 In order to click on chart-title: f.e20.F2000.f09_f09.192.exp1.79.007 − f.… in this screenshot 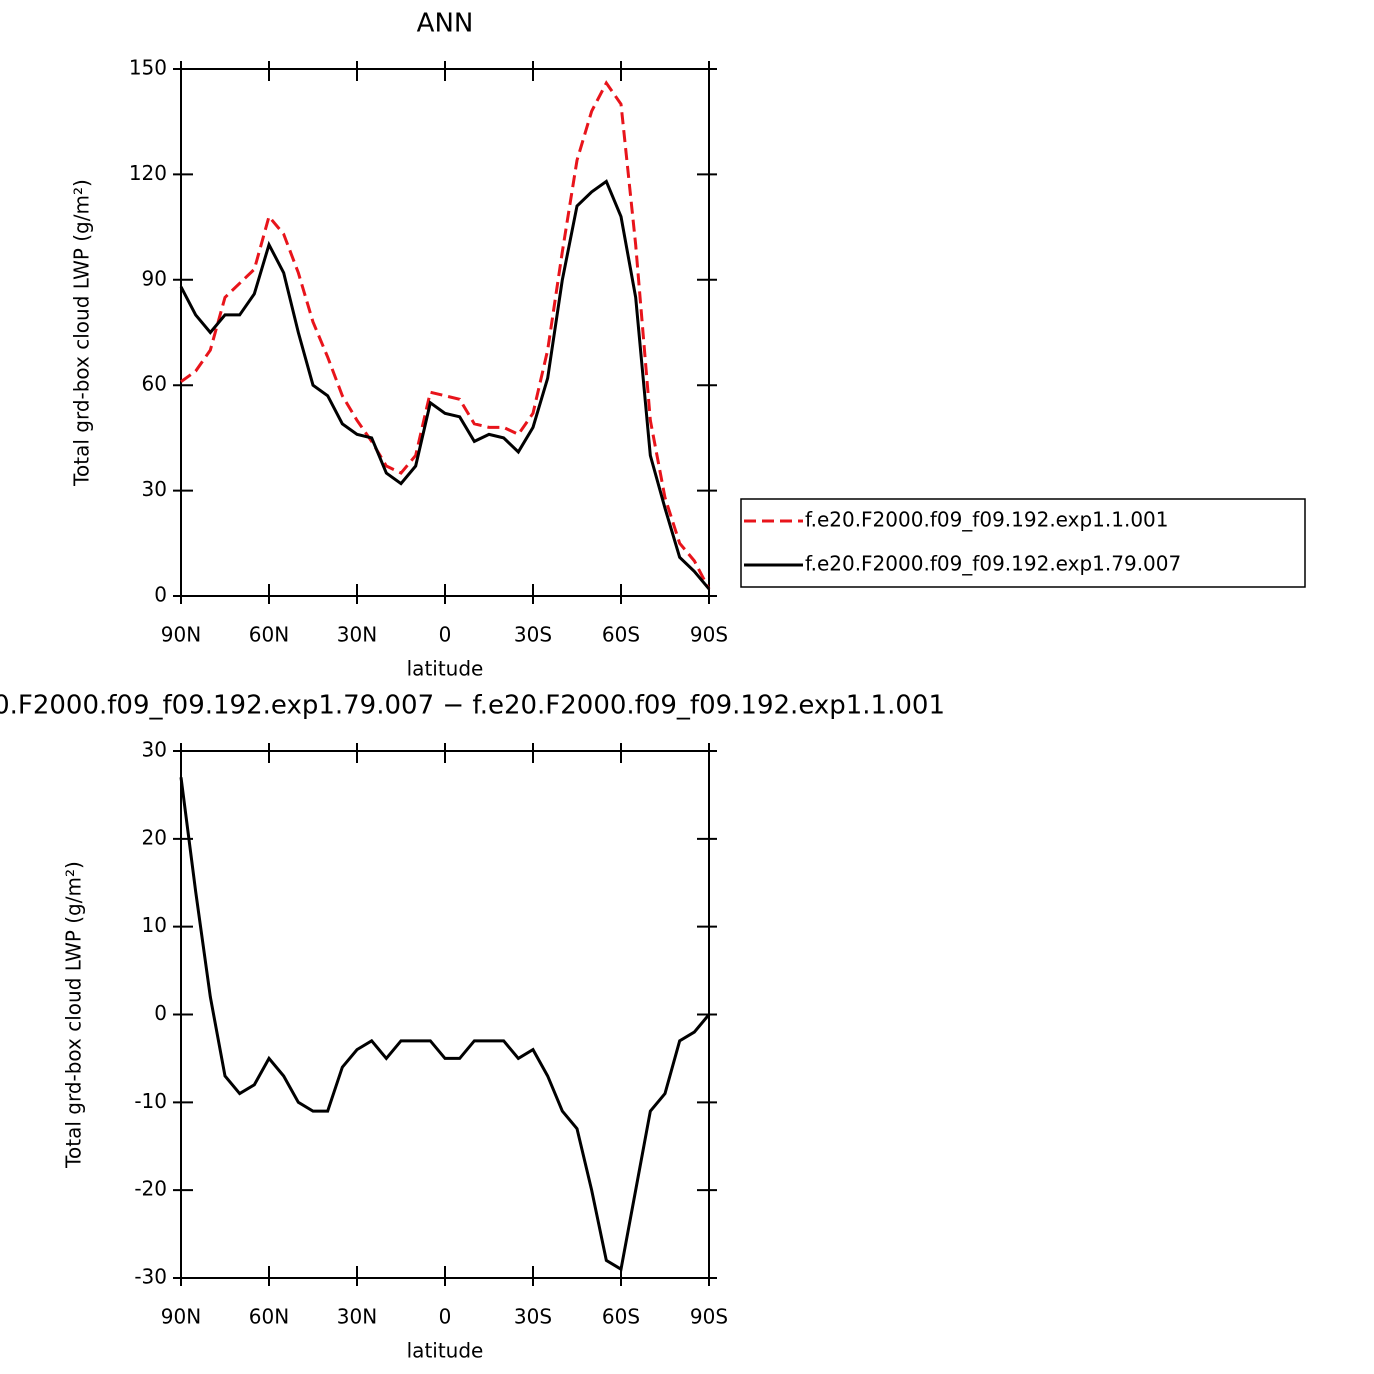, I will do `click(472, 706)`.